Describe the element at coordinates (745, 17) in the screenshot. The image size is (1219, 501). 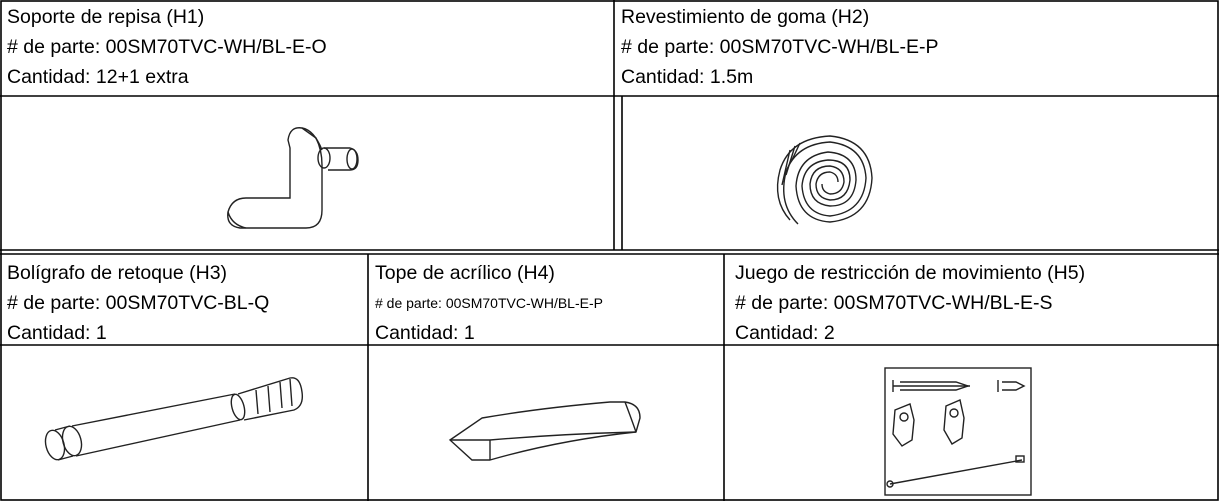
I see `part-name: Revestimiento de goma (H2)` at that location.